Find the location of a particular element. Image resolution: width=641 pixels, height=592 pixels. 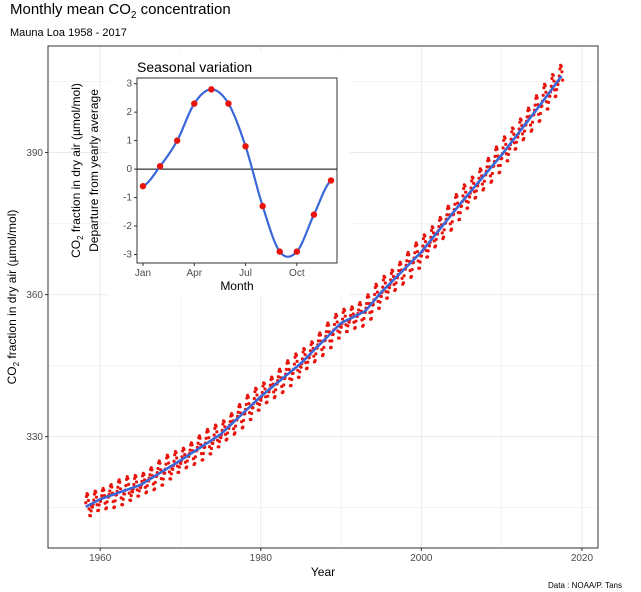

seasonal-point is located at coordinates (194, 103).